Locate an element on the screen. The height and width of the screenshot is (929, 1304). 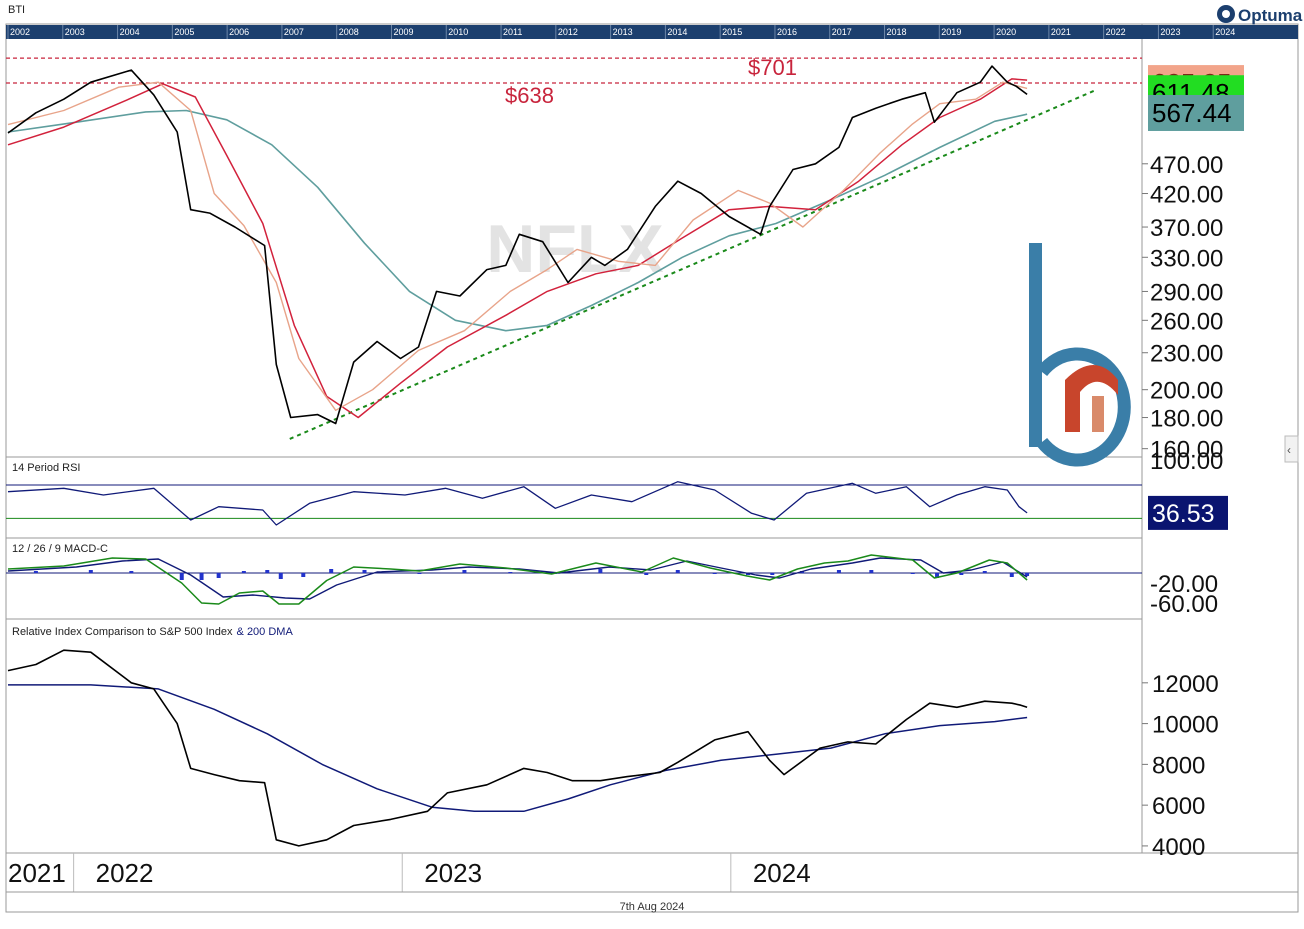
brand-logo-mark is located at coordinates (1091, 398).